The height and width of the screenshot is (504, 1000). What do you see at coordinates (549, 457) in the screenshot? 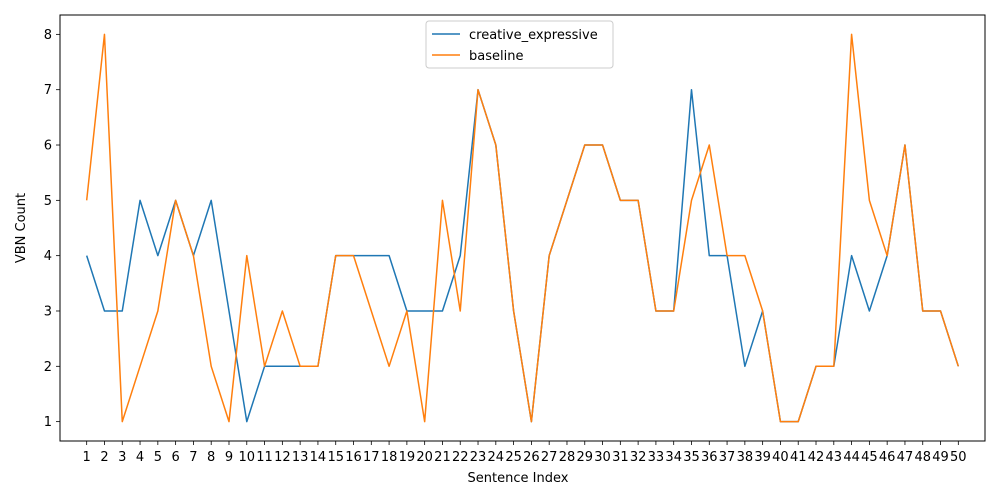
I see `x-tick-label: 27` at bounding box center [549, 457].